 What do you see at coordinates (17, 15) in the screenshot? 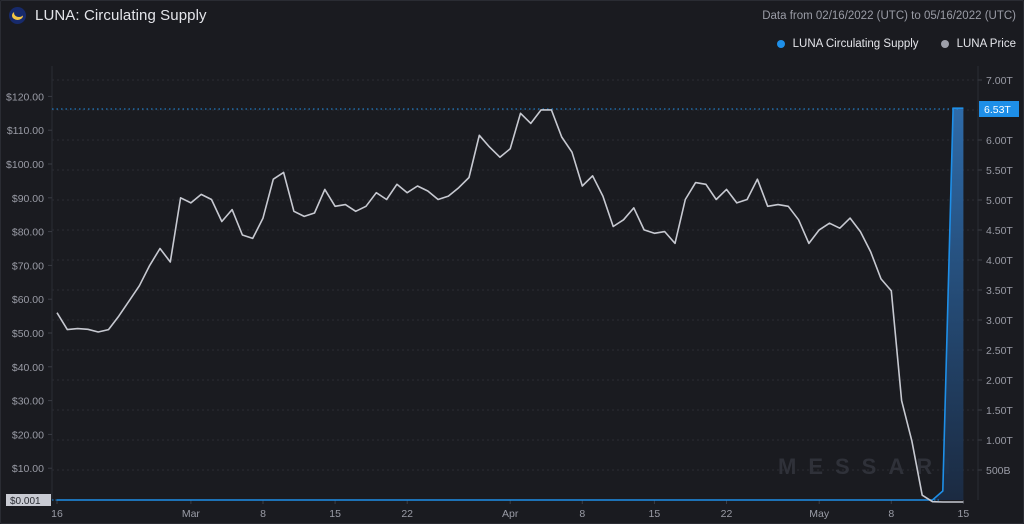
I see `terra-luna-logo-icon` at bounding box center [17, 15].